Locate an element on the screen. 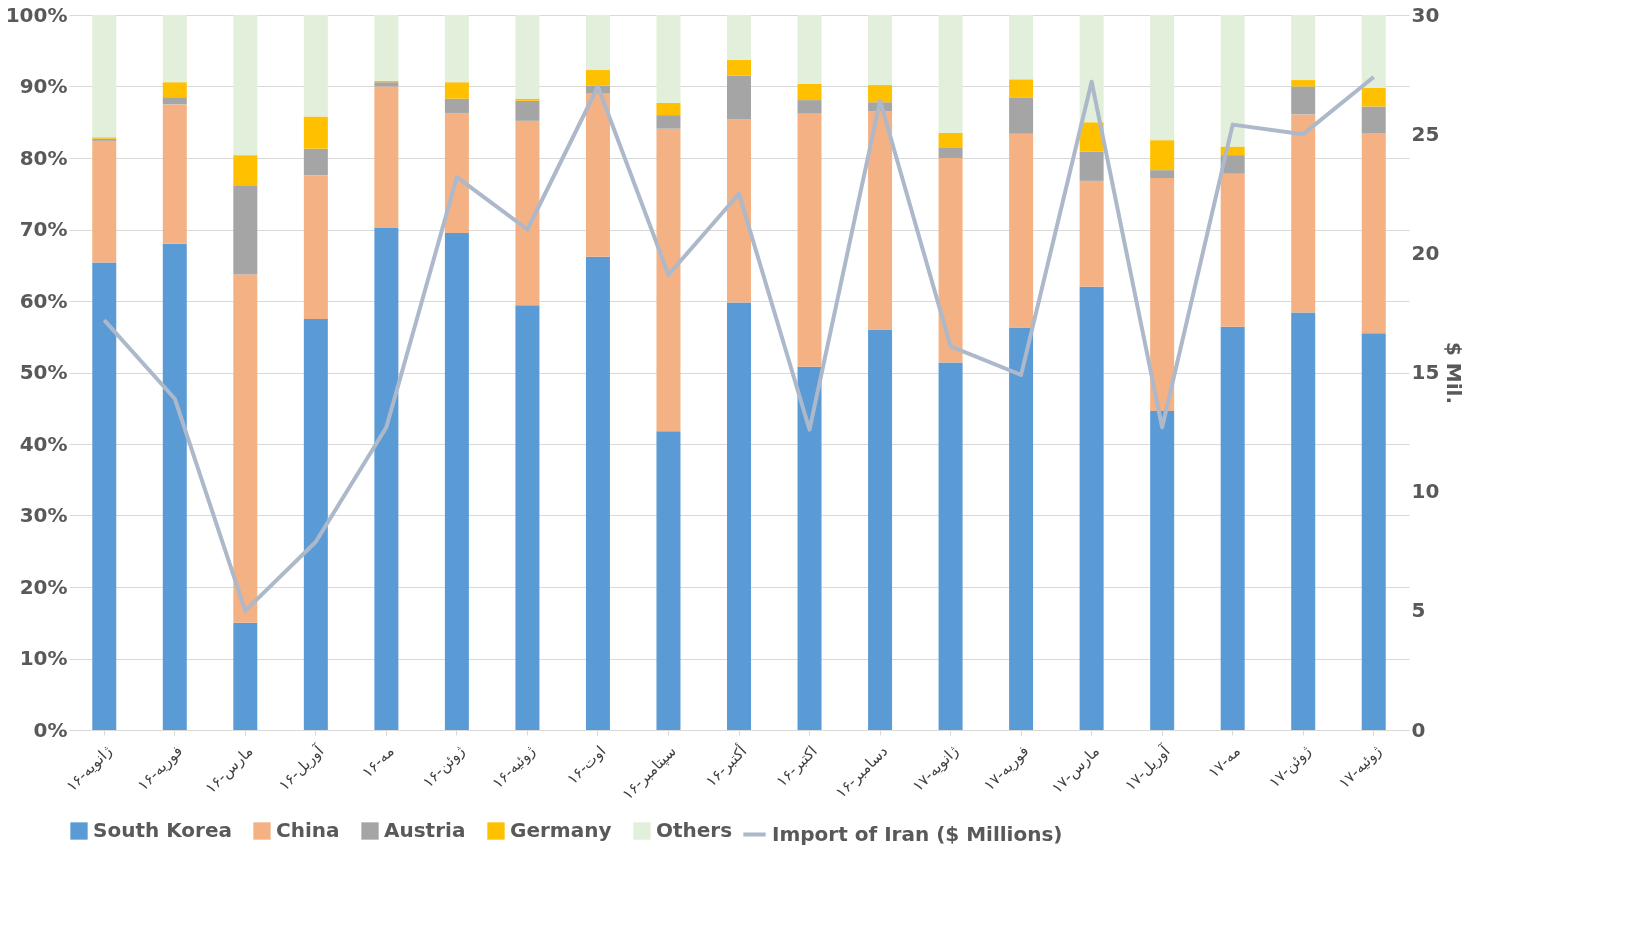 This screenshot has width=1637, height=952. legend-label: China is located at coordinates (308, 830).